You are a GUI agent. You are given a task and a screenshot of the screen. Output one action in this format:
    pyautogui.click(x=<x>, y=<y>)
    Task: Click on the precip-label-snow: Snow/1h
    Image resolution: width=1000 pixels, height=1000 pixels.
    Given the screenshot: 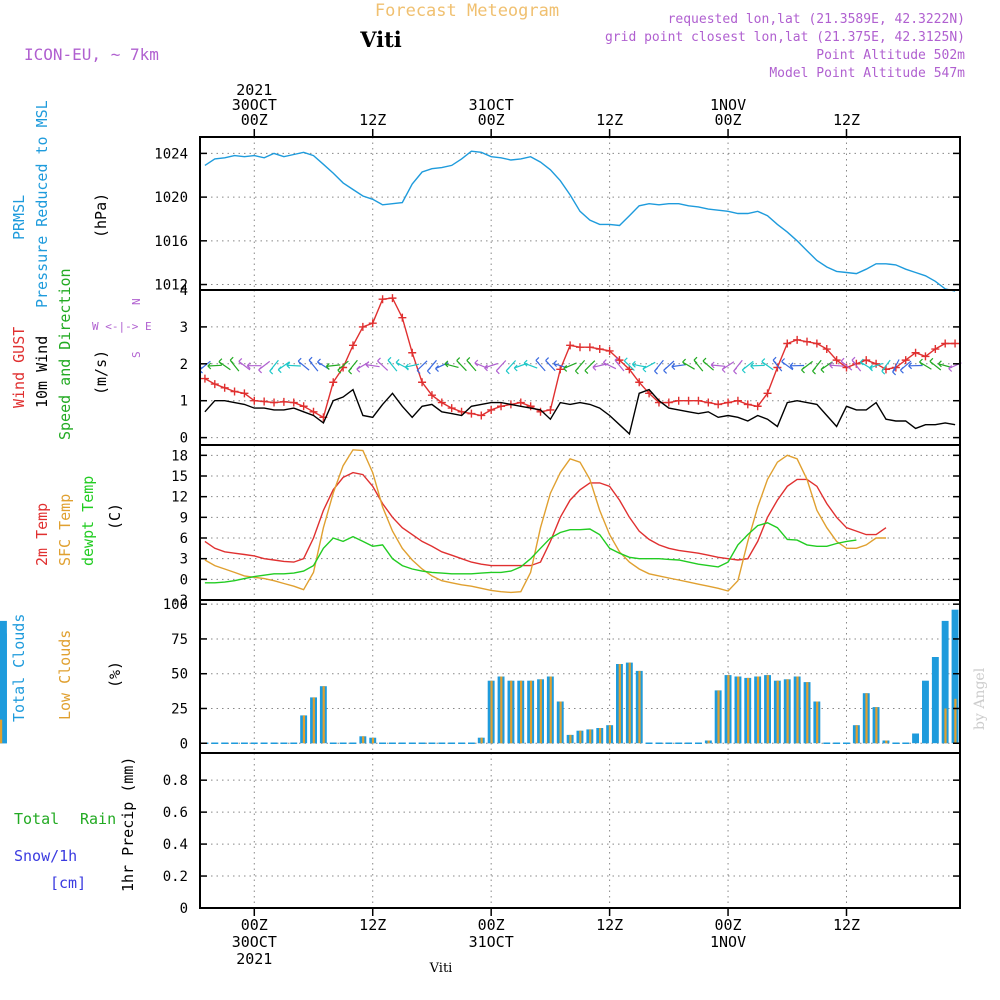 What is the action you would take?
    pyautogui.click(x=45, y=856)
    